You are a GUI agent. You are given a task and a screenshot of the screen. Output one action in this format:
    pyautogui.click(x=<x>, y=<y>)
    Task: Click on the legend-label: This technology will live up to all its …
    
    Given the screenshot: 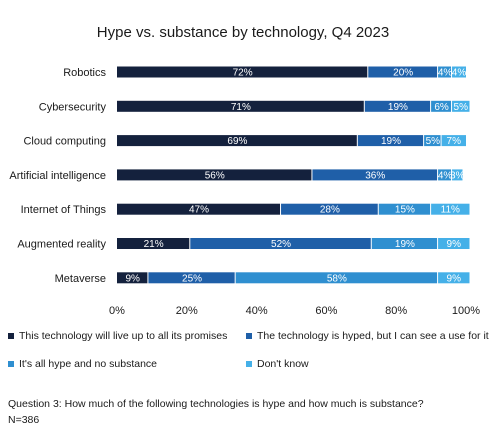 What is the action you would take?
    pyautogui.click(x=123, y=336)
    